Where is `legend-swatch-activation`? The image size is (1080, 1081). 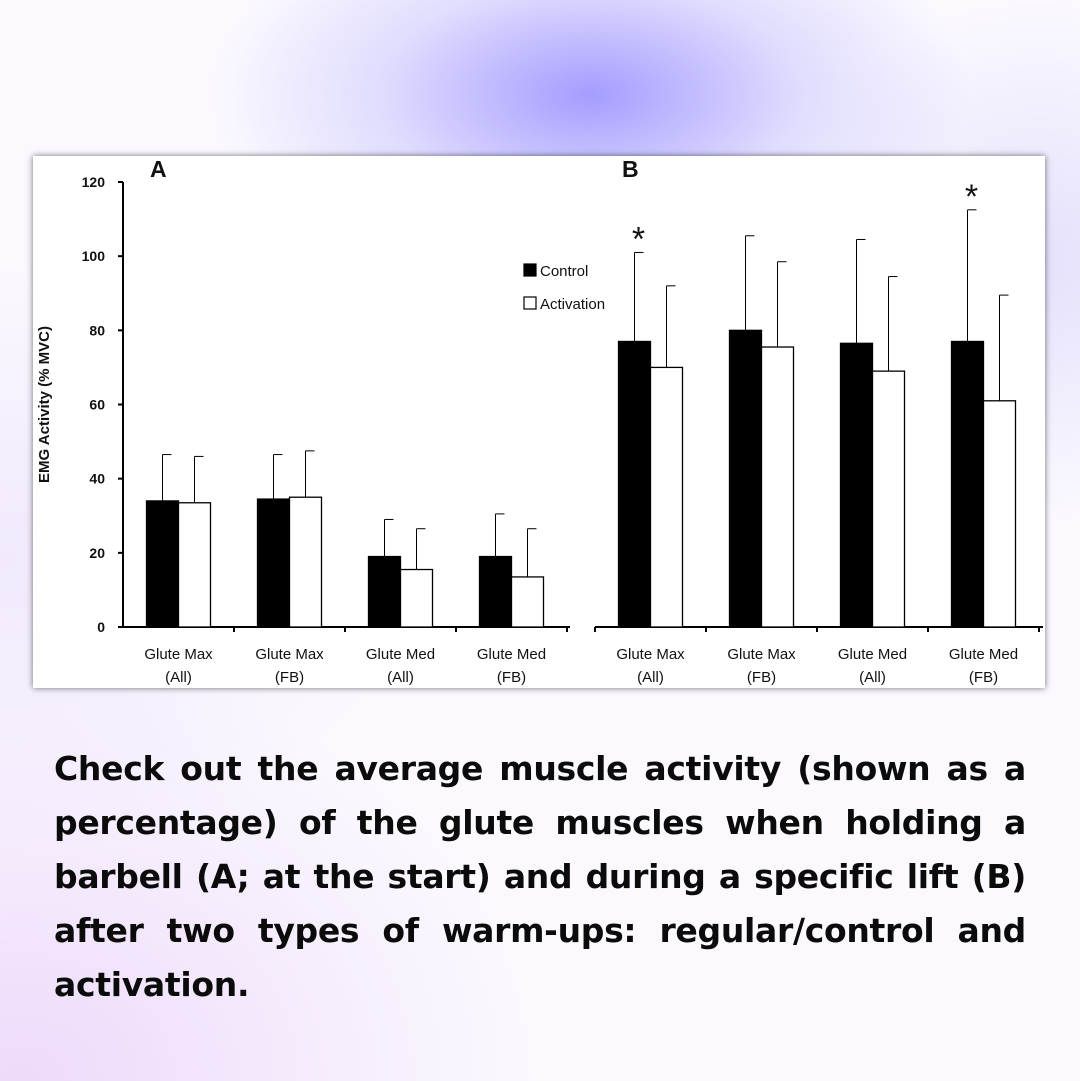
legend-swatch-activation is located at coordinates (530, 303).